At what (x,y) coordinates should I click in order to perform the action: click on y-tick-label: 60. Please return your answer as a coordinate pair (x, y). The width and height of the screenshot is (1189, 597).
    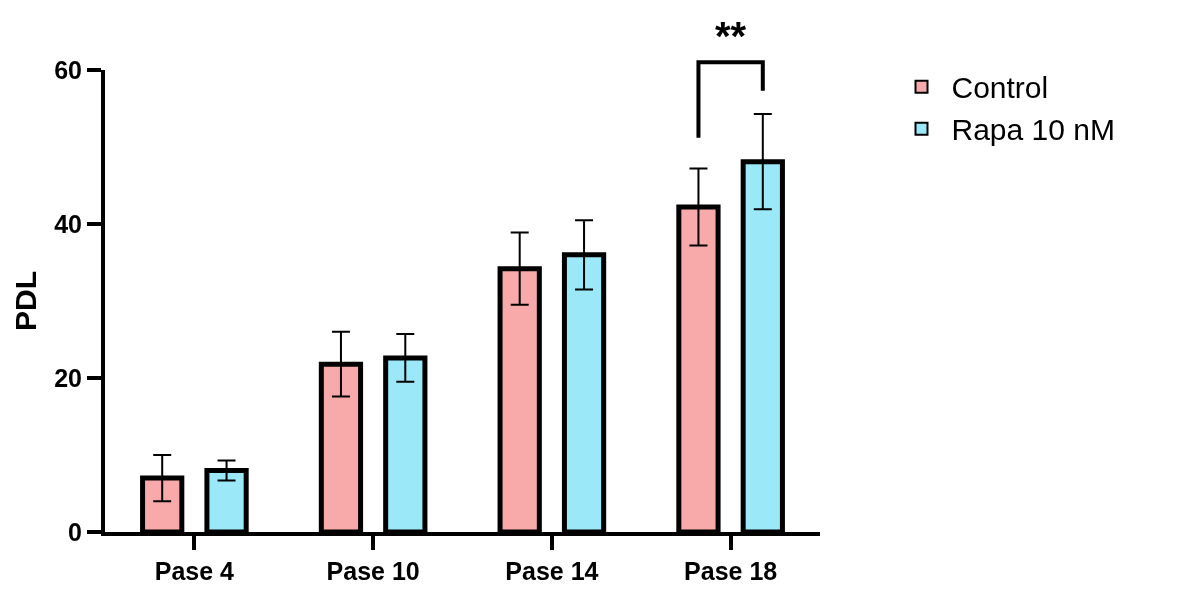
    Looking at the image, I should click on (68, 69).